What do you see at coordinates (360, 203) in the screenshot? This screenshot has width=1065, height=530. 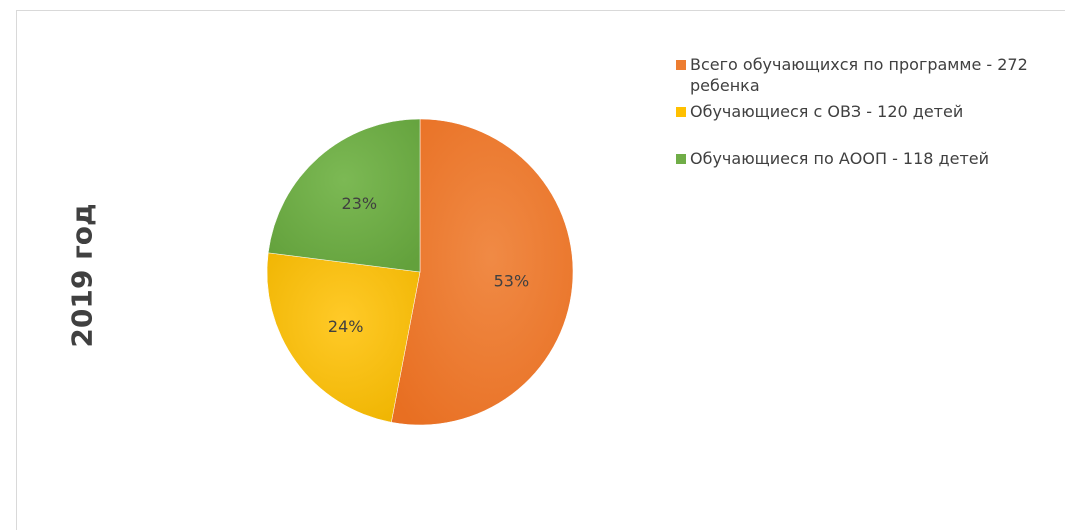 I see `pie-data-label: 23%` at bounding box center [360, 203].